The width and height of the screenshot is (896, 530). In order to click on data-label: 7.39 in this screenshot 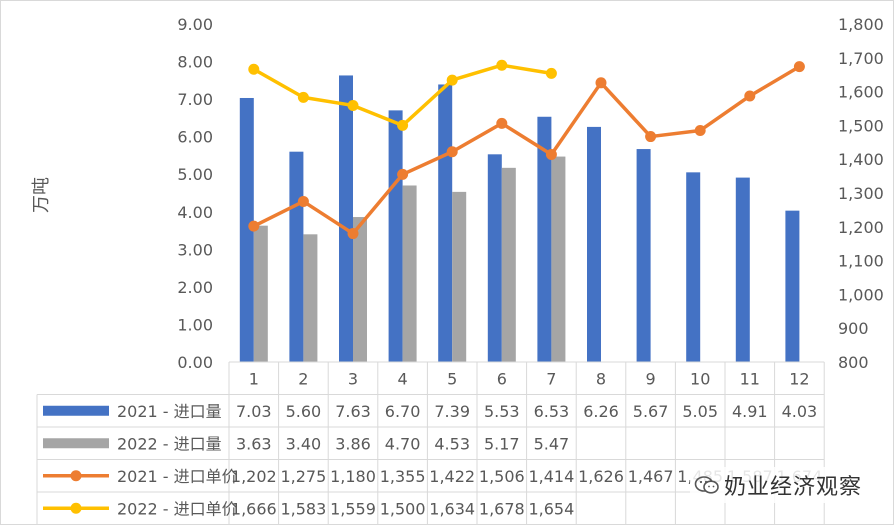, I will do `click(452, 411)`.